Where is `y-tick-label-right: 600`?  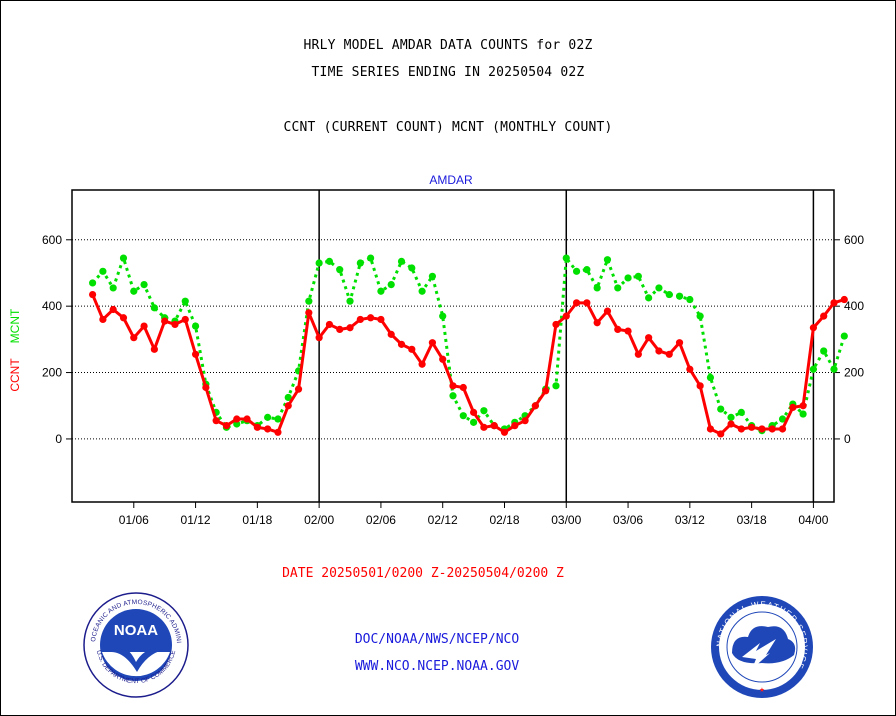
y-tick-label-right: 600 is located at coordinates (854, 240).